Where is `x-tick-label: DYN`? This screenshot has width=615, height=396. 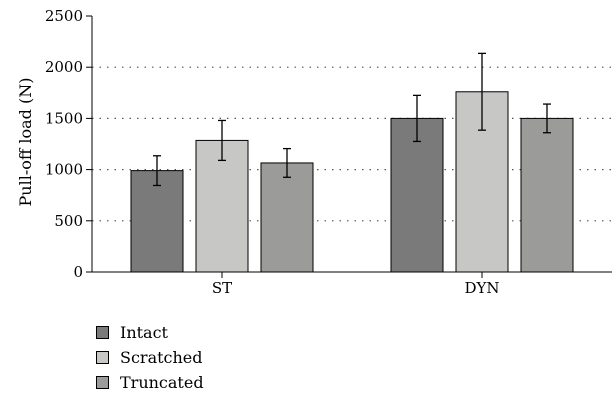 x-tick-label: DYN is located at coordinates (481, 288).